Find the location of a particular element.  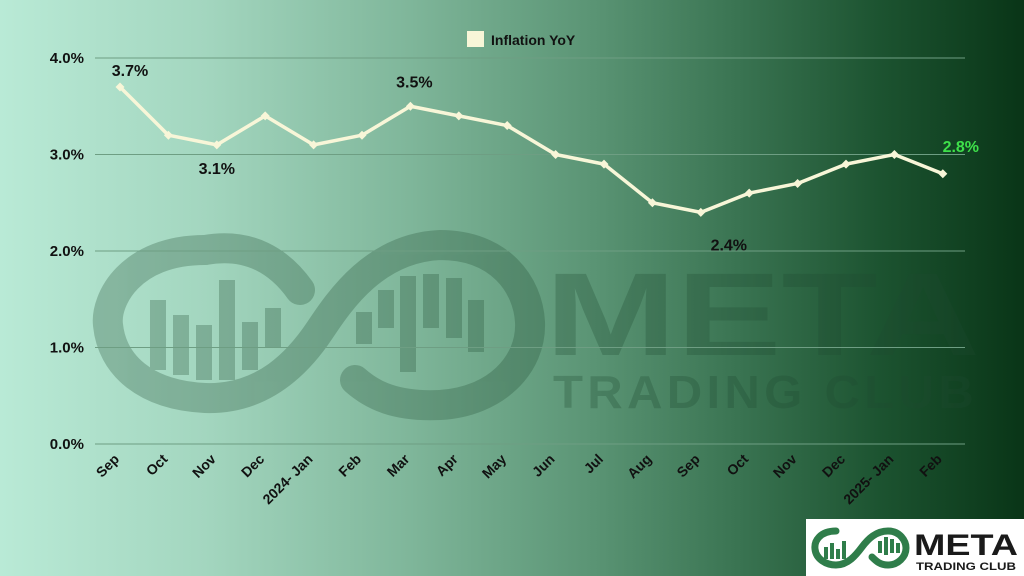

x-tick-label: 2024- Jan is located at coordinates (287, 479).